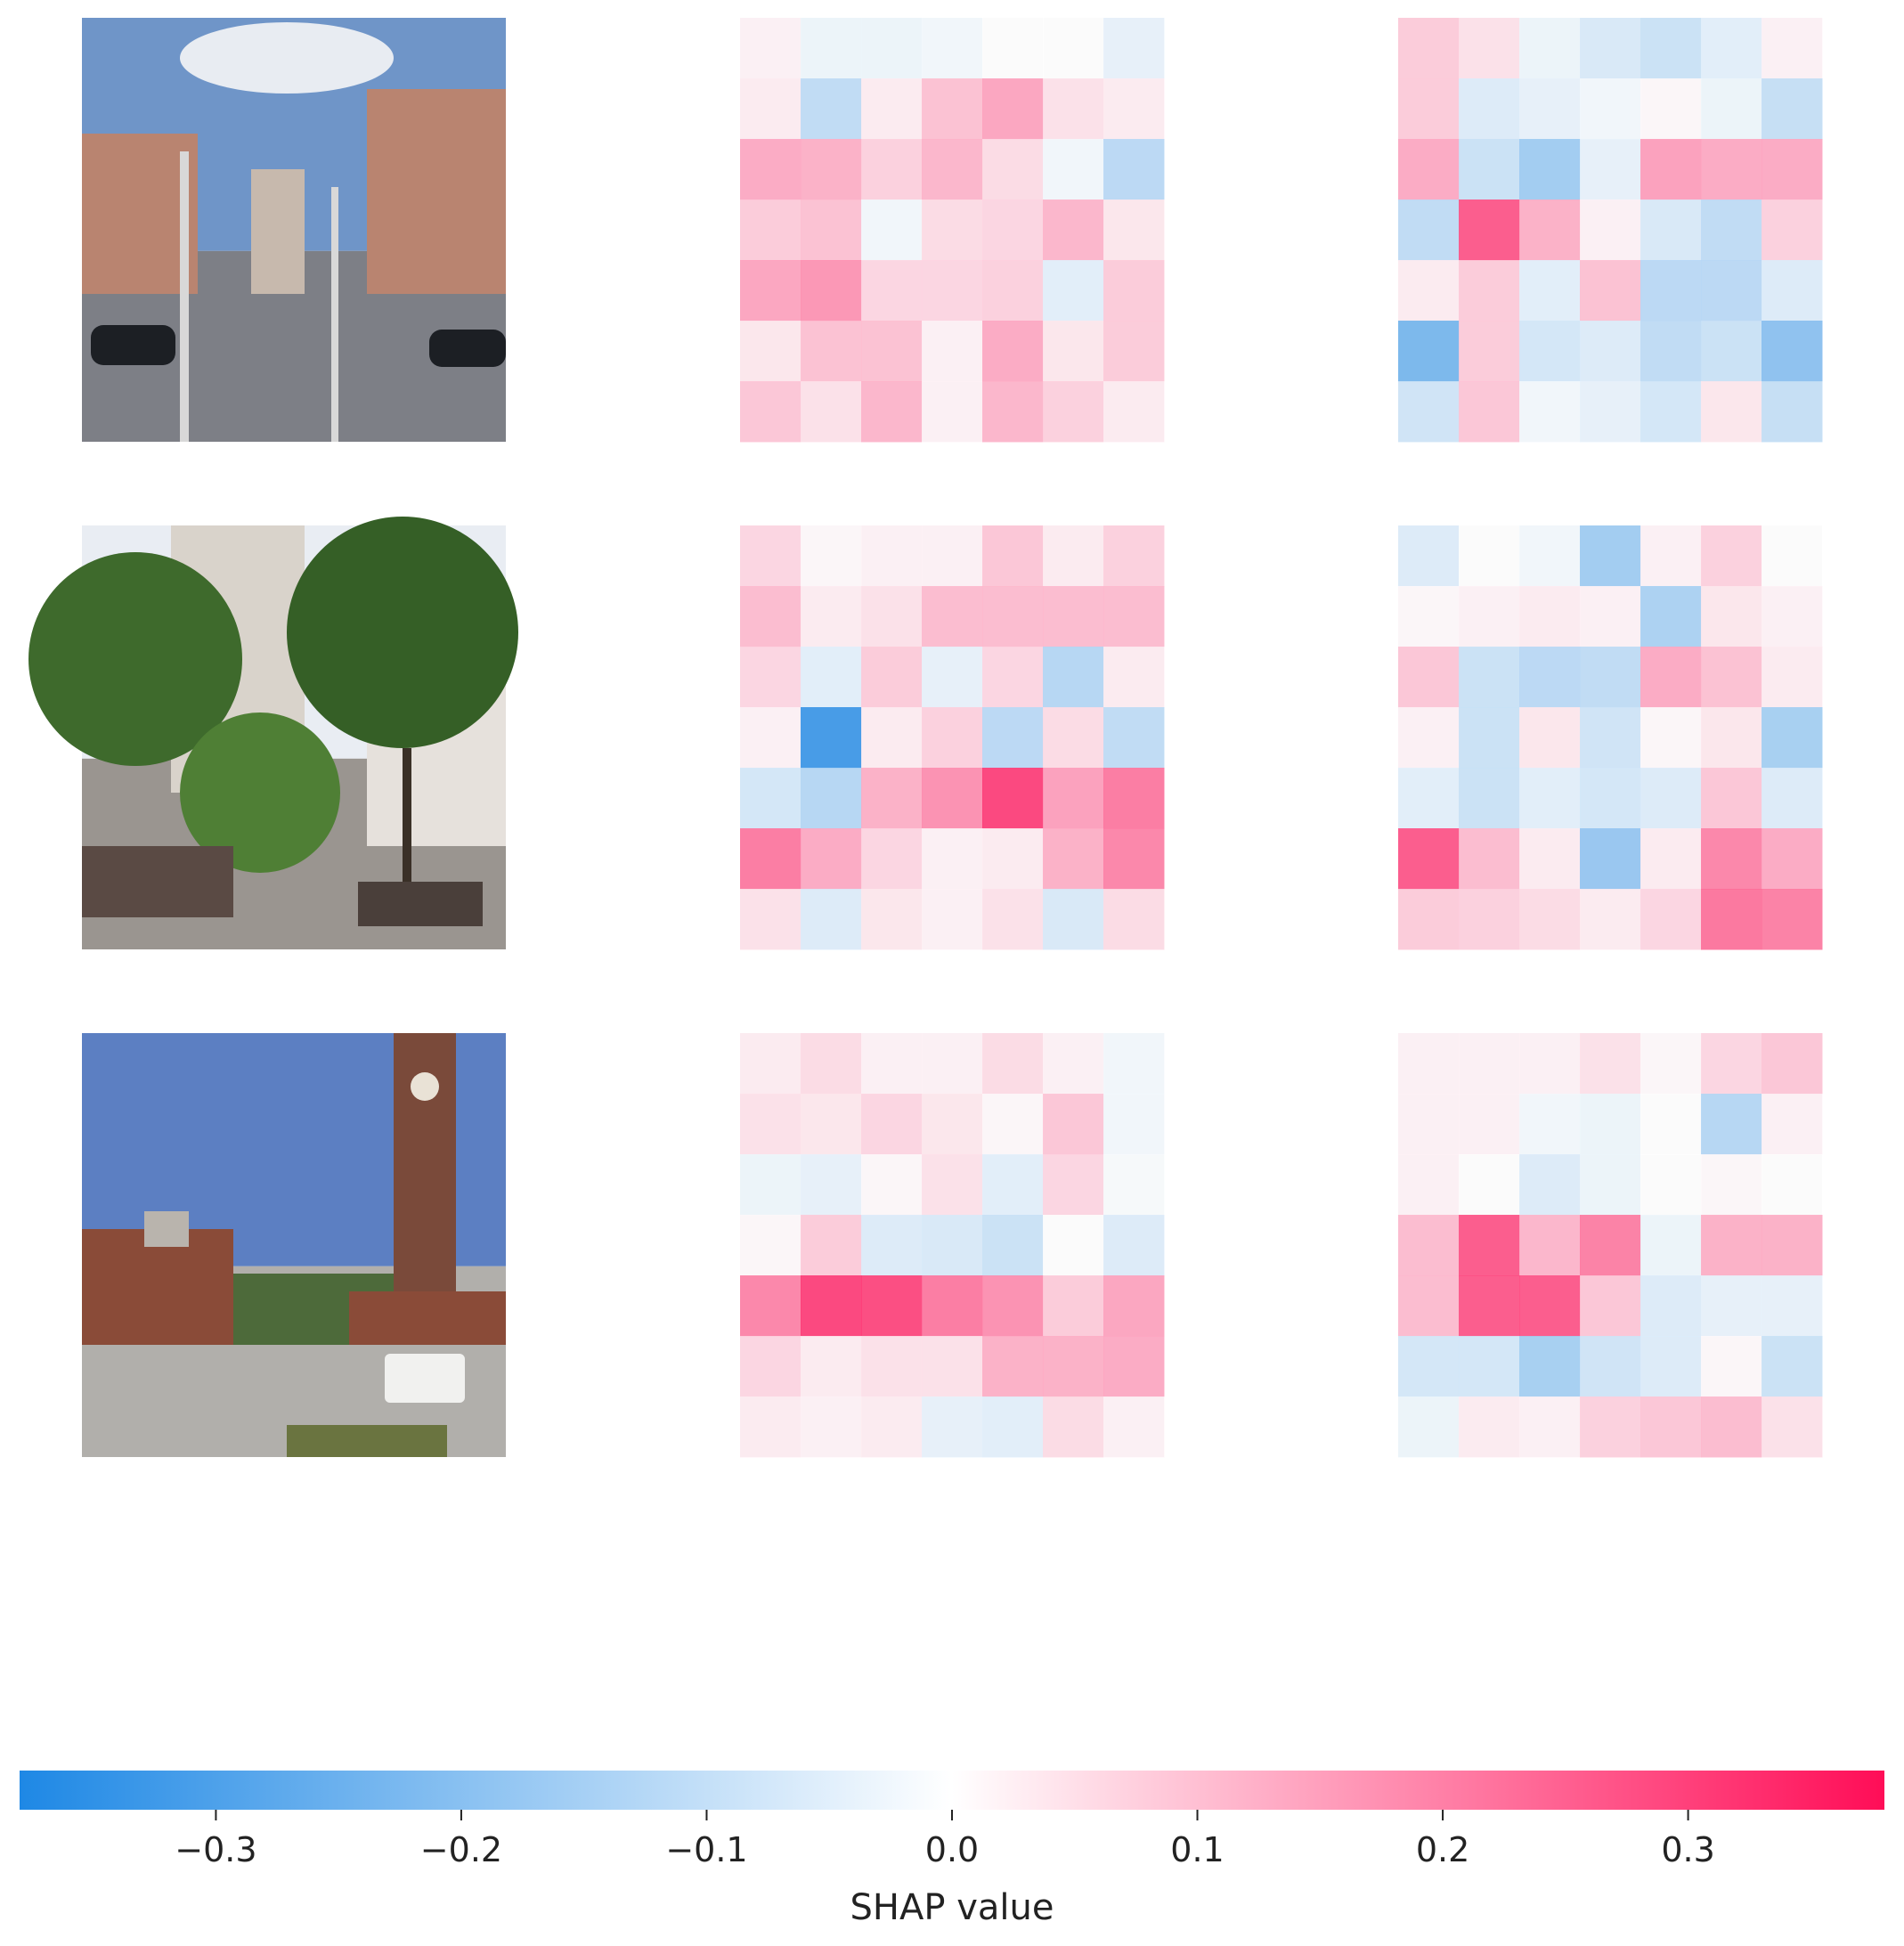 The image size is (1904, 1946). Describe the element at coordinates (952, 1850) in the screenshot. I see `colorbar-tick-label: 0.0` at that location.